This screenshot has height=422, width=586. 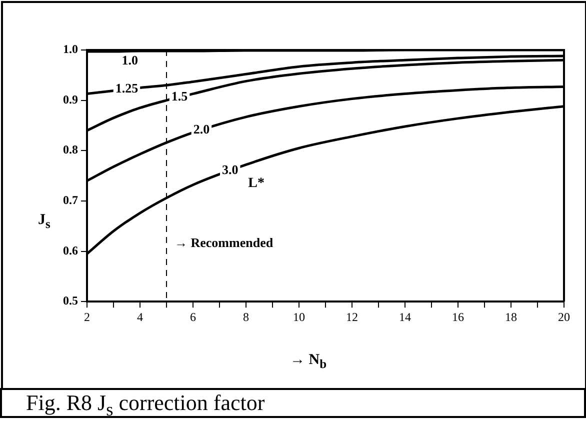 I want to click on annotation: L*, so click(x=256, y=183).